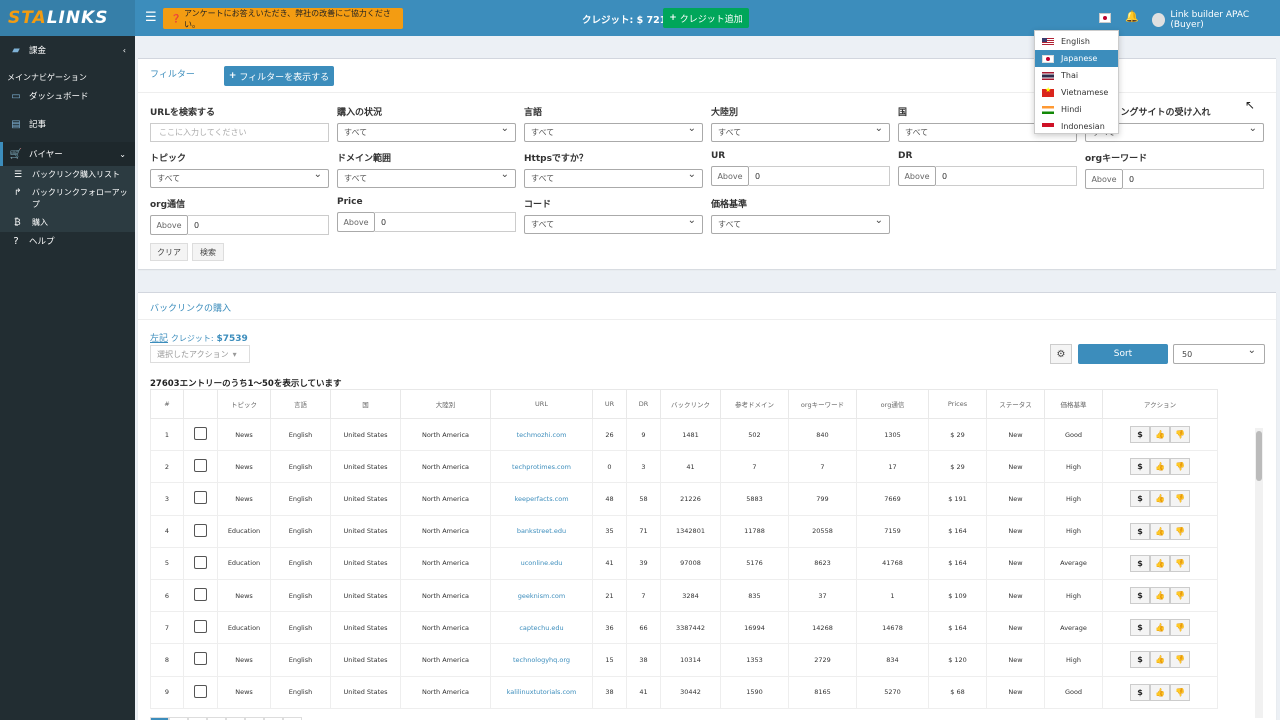  I want to click on topic-select: すべて, so click(239, 178).